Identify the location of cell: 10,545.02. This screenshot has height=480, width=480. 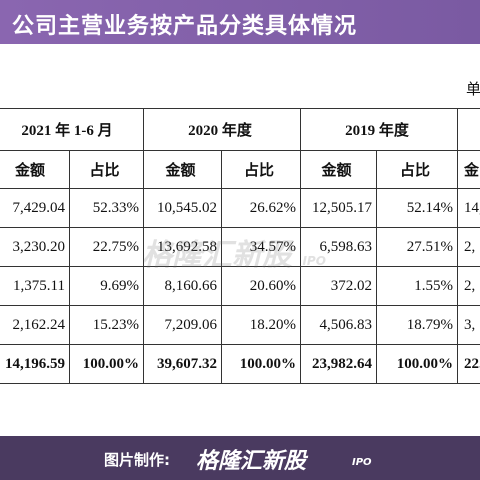
(182, 208).